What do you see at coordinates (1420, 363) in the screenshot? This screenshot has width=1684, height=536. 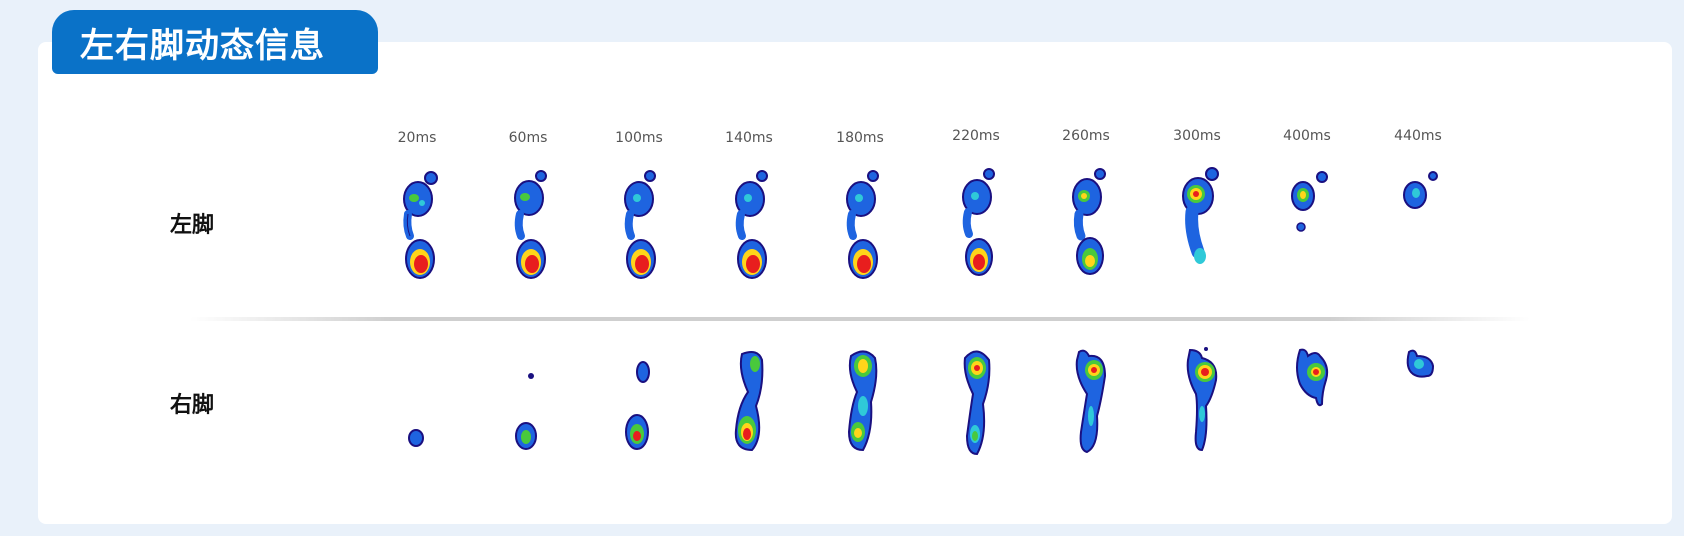 I see `right-foot-pressure-440ms` at bounding box center [1420, 363].